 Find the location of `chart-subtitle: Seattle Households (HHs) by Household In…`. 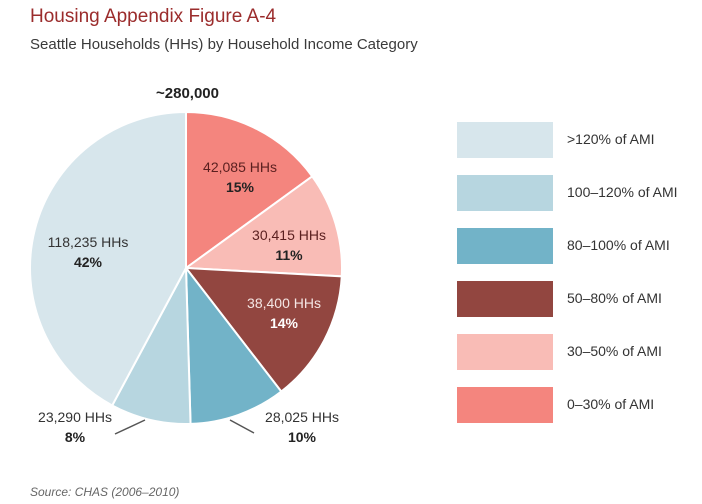

chart-subtitle: Seattle Households (HHs) by Household In… is located at coordinates (224, 44).